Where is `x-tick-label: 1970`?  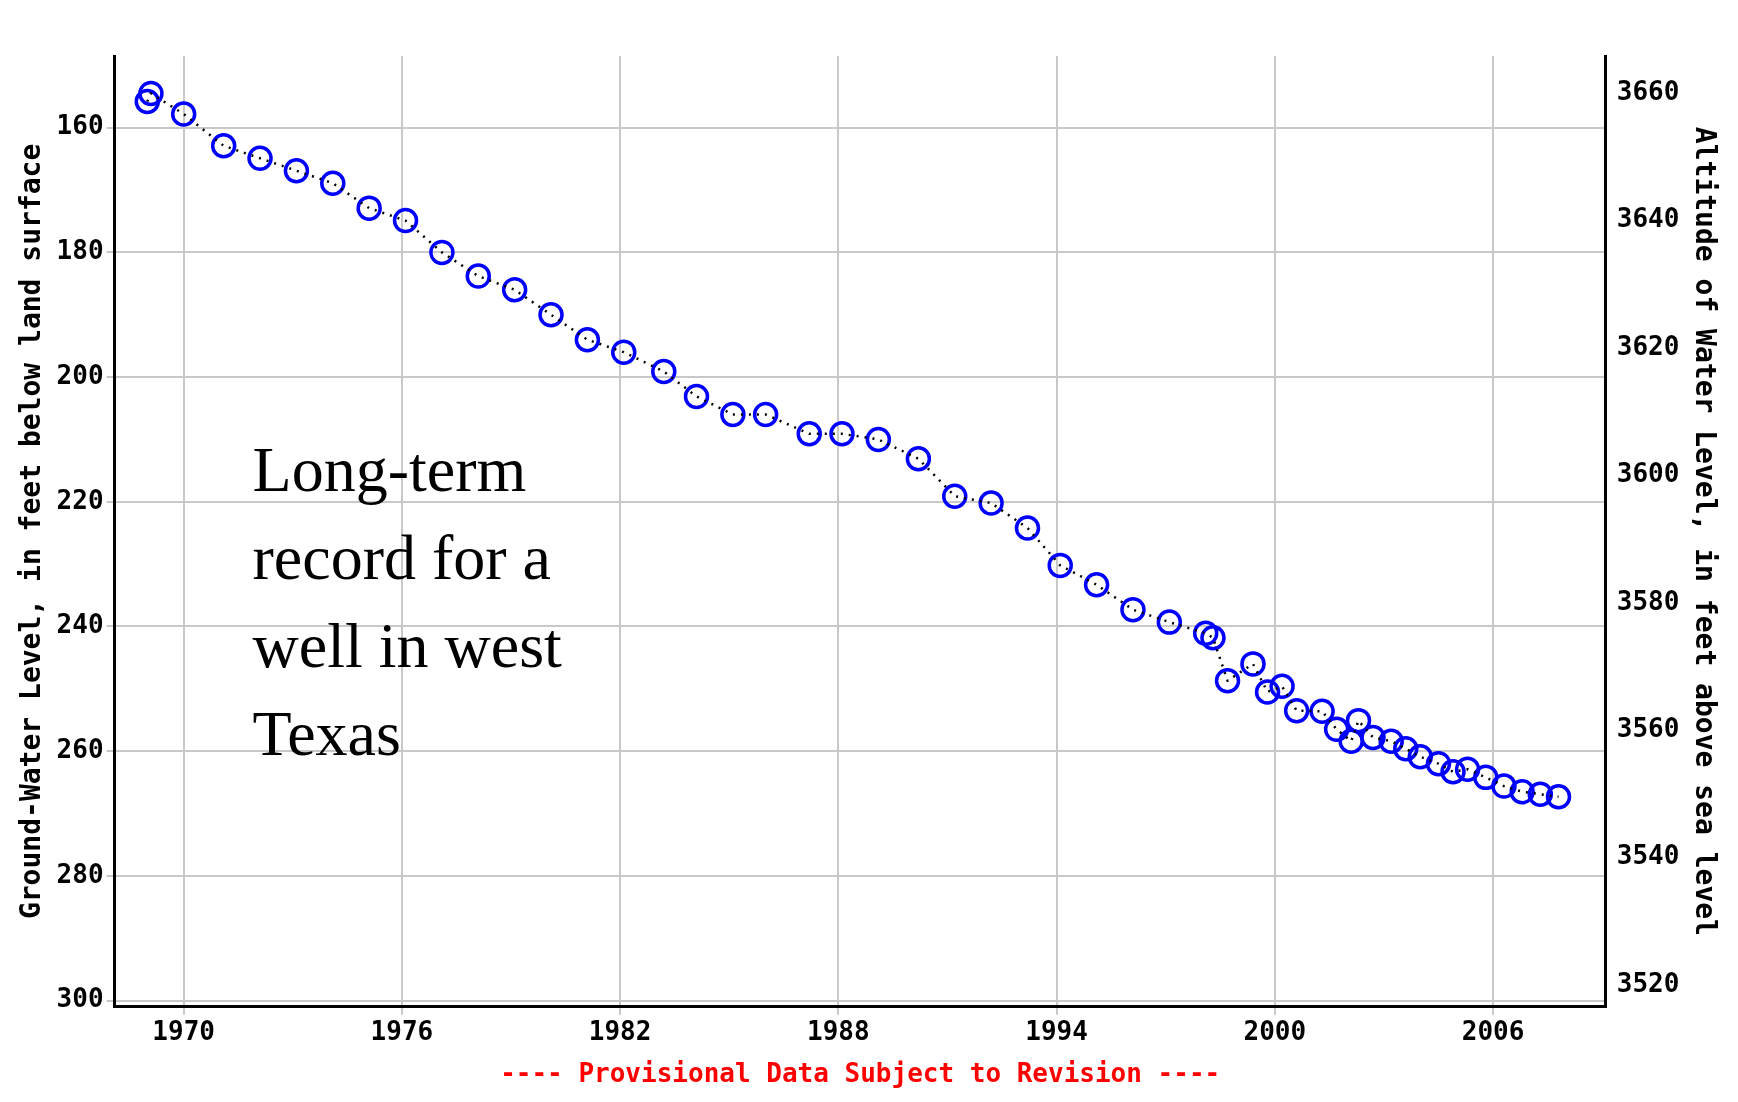
x-tick-label: 1970 is located at coordinates (183, 1031).